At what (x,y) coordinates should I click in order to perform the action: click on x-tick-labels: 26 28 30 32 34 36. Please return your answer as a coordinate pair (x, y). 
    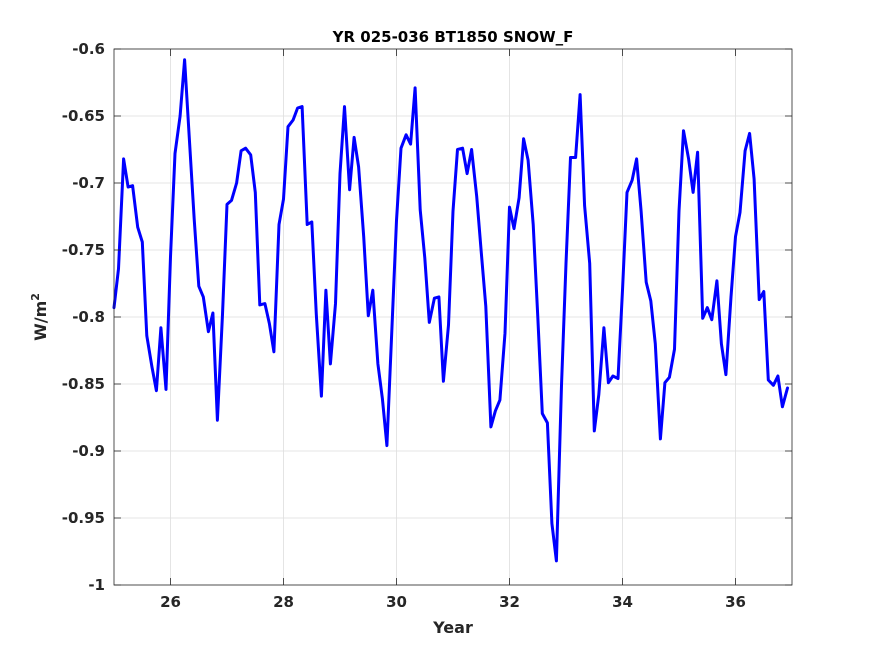
    Looking at the image, I should click on (453, 602).